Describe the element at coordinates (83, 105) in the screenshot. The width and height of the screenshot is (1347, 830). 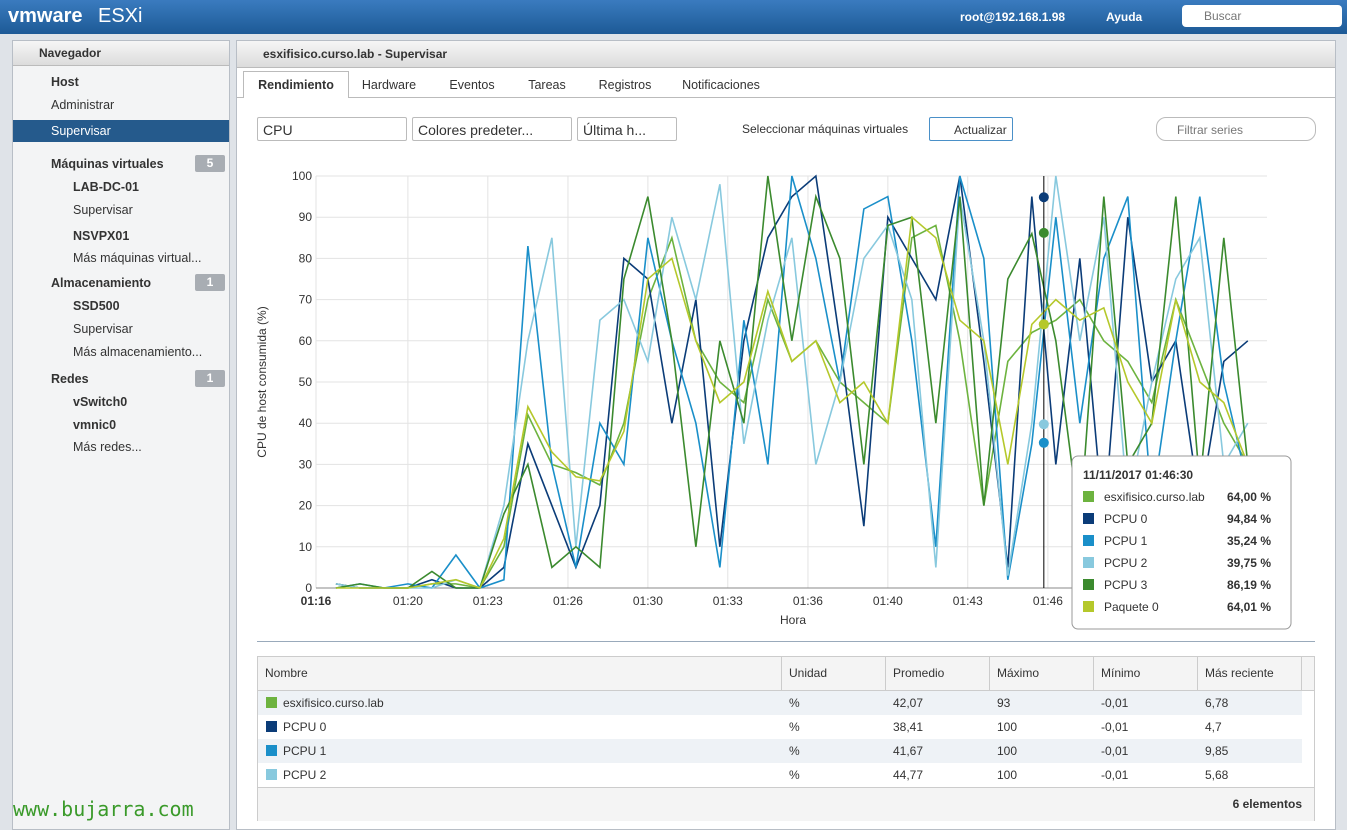
I see `nav-item: Administrar` at that location.